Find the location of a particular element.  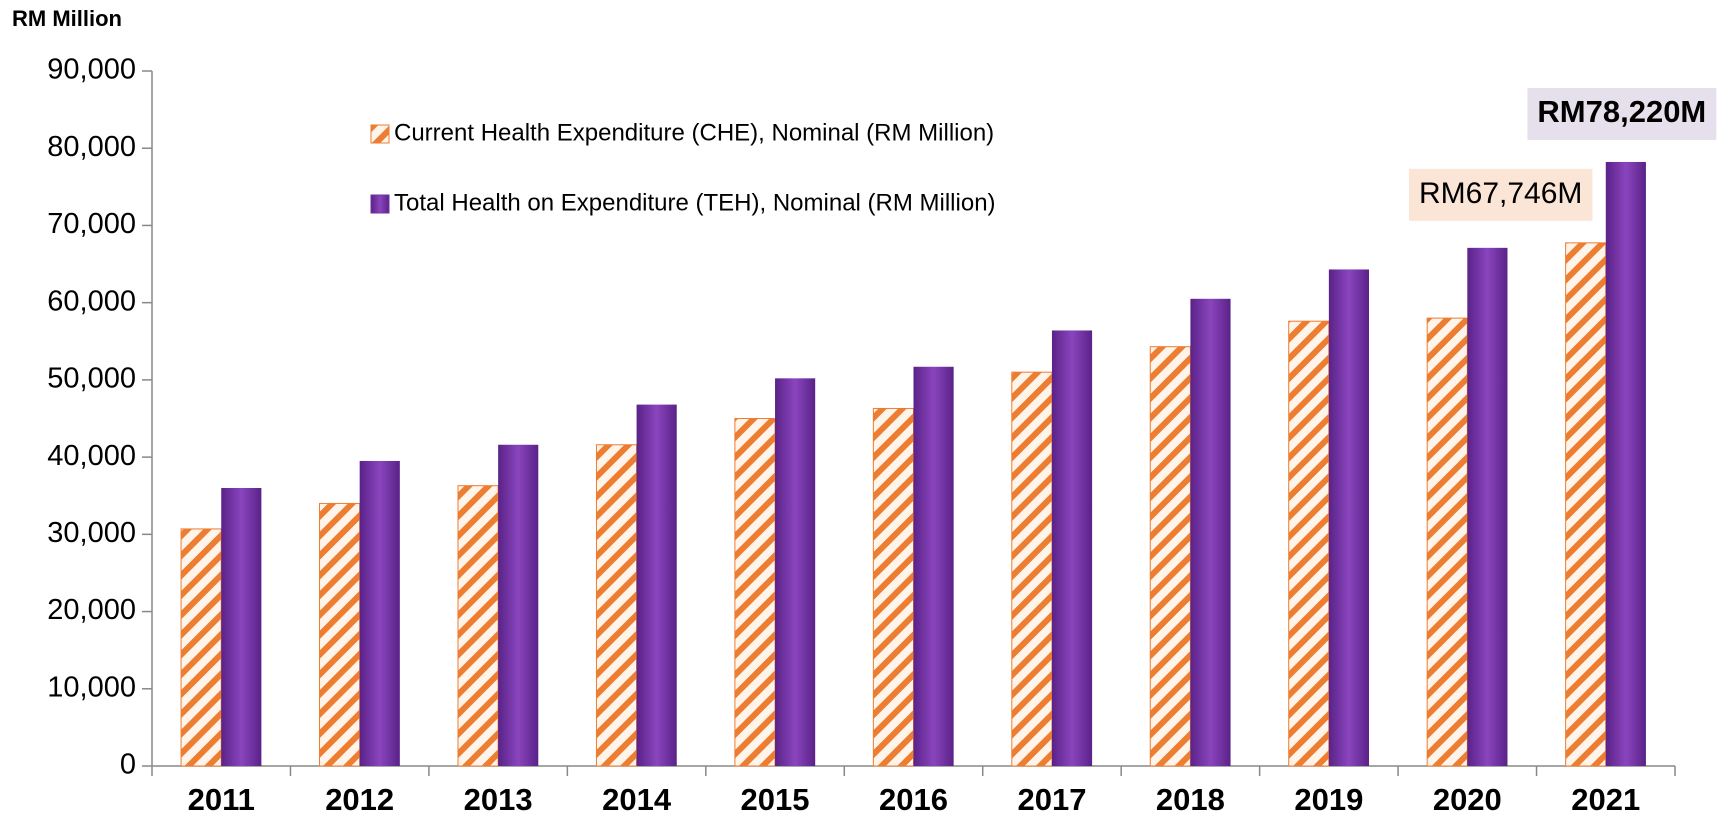

x-tick-label: 2018 is located at coordinates (1190, 799).